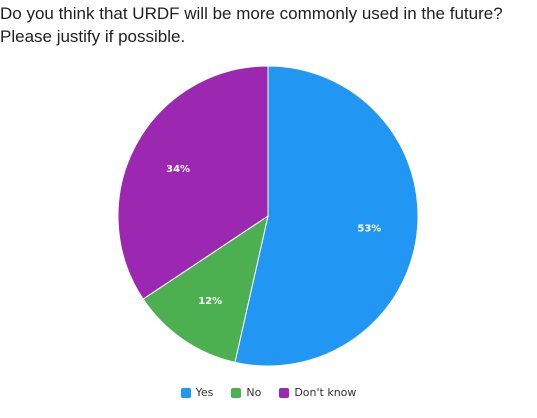 This screenshot has height=418, width=537. What do you see at coordinates (236, 392) in the screenshot?
I see `legend-swatch-no` at bounding box center [236, 392].